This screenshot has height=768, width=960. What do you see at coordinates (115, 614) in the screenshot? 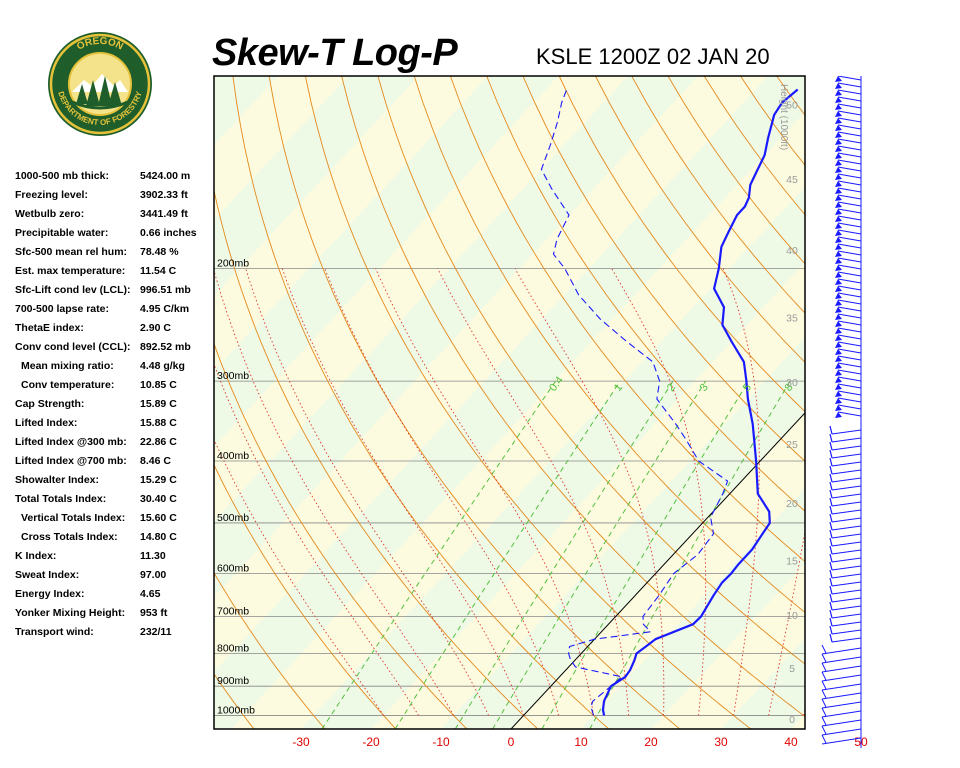
I see `index-row: Yonker Mixing Height: 953 ft` at bounding box center [115, 614].